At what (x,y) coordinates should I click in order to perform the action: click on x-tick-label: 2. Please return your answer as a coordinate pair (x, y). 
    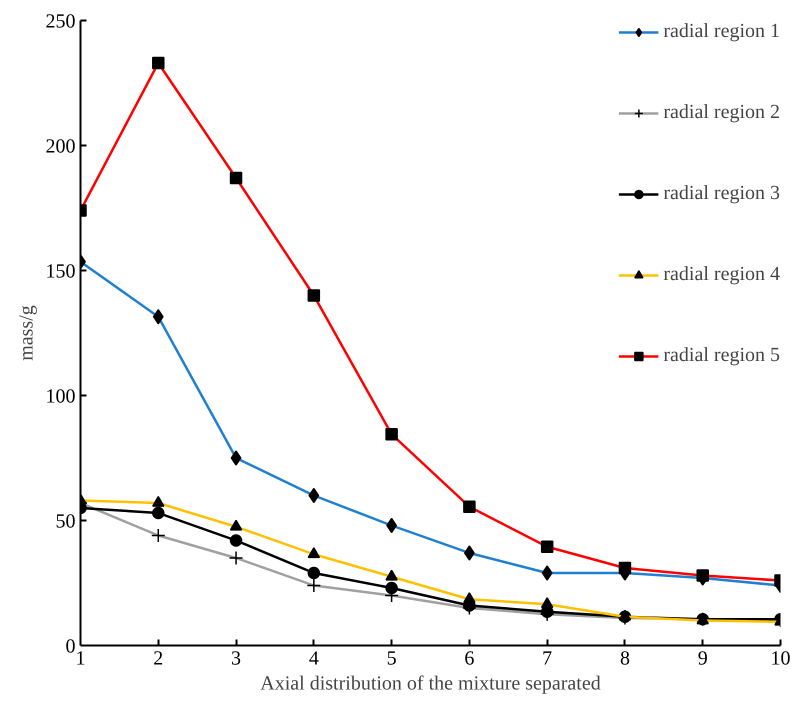
    Looking at the image, I should click on (158, 659).